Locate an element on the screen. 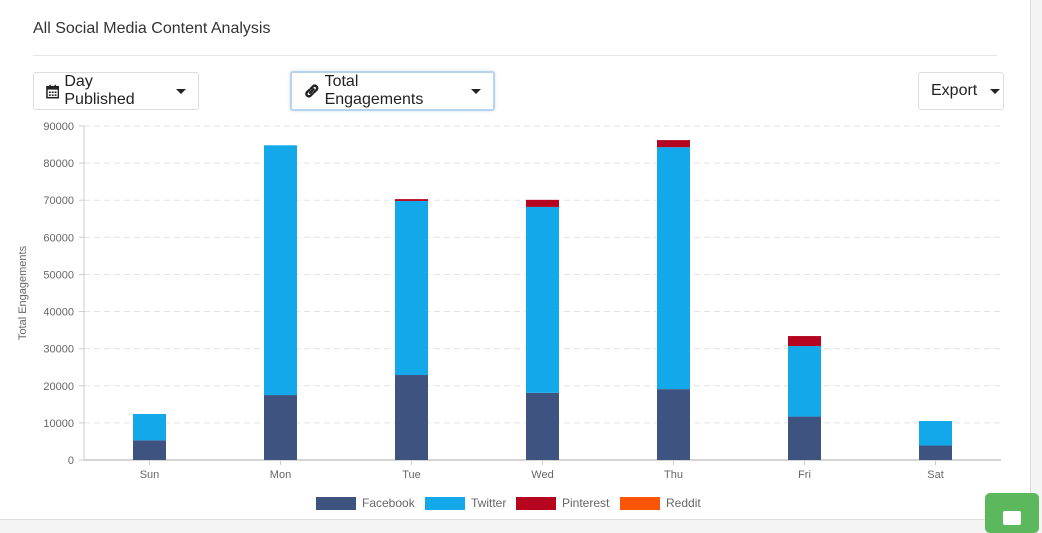 This screenshot has height=533, width=1042. y-tick-label: 50000 is located at coordinates (58, 275).